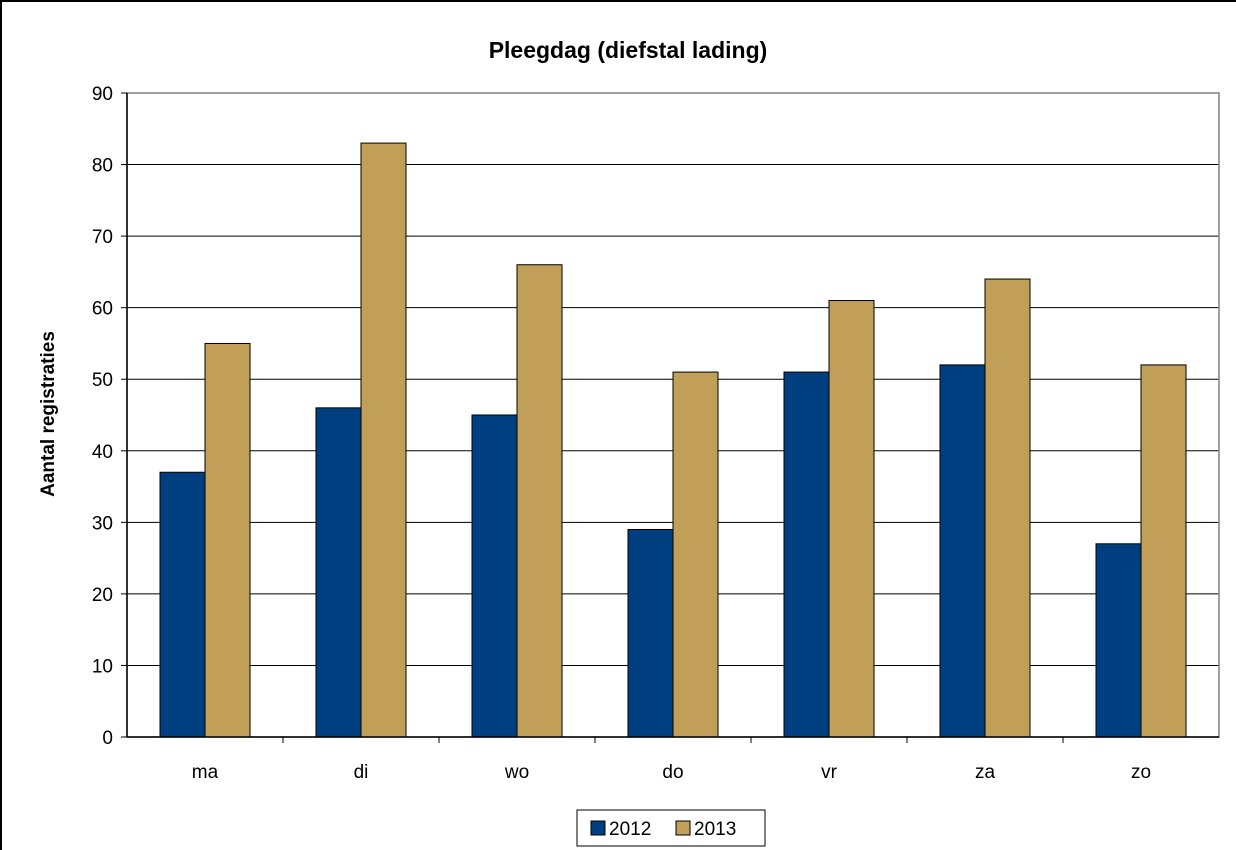 The image size is (1236, 850). I want to click on x-tick-label: di, so click(361, 772).